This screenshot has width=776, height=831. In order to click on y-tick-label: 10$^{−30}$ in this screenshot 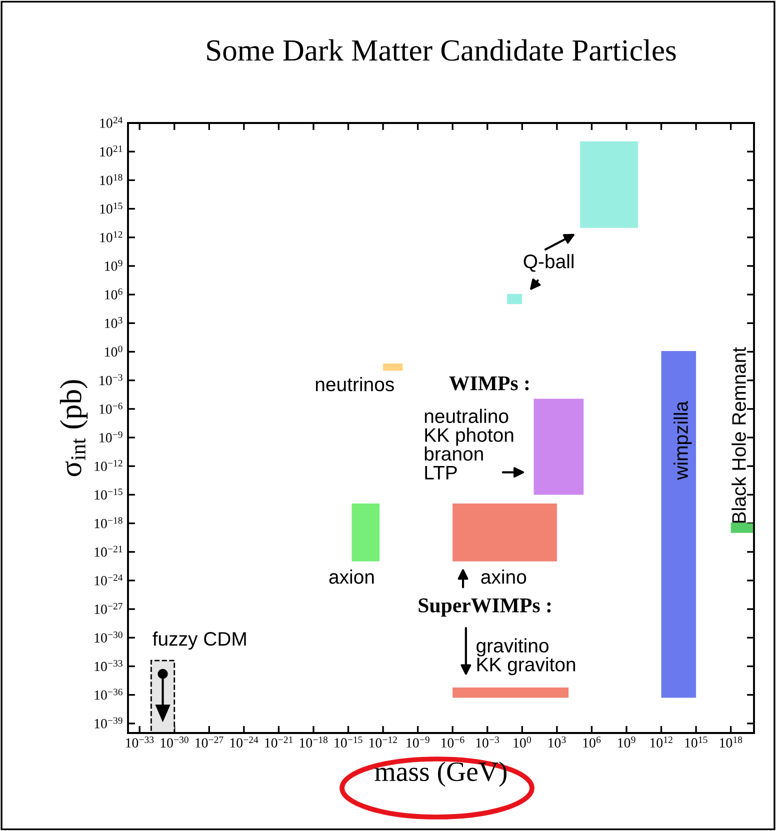, I will do `click(108, 637)`.